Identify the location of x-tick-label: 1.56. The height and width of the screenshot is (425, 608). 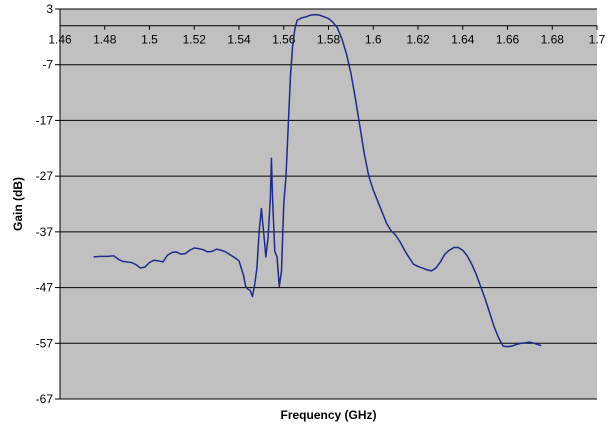
(284, 40).